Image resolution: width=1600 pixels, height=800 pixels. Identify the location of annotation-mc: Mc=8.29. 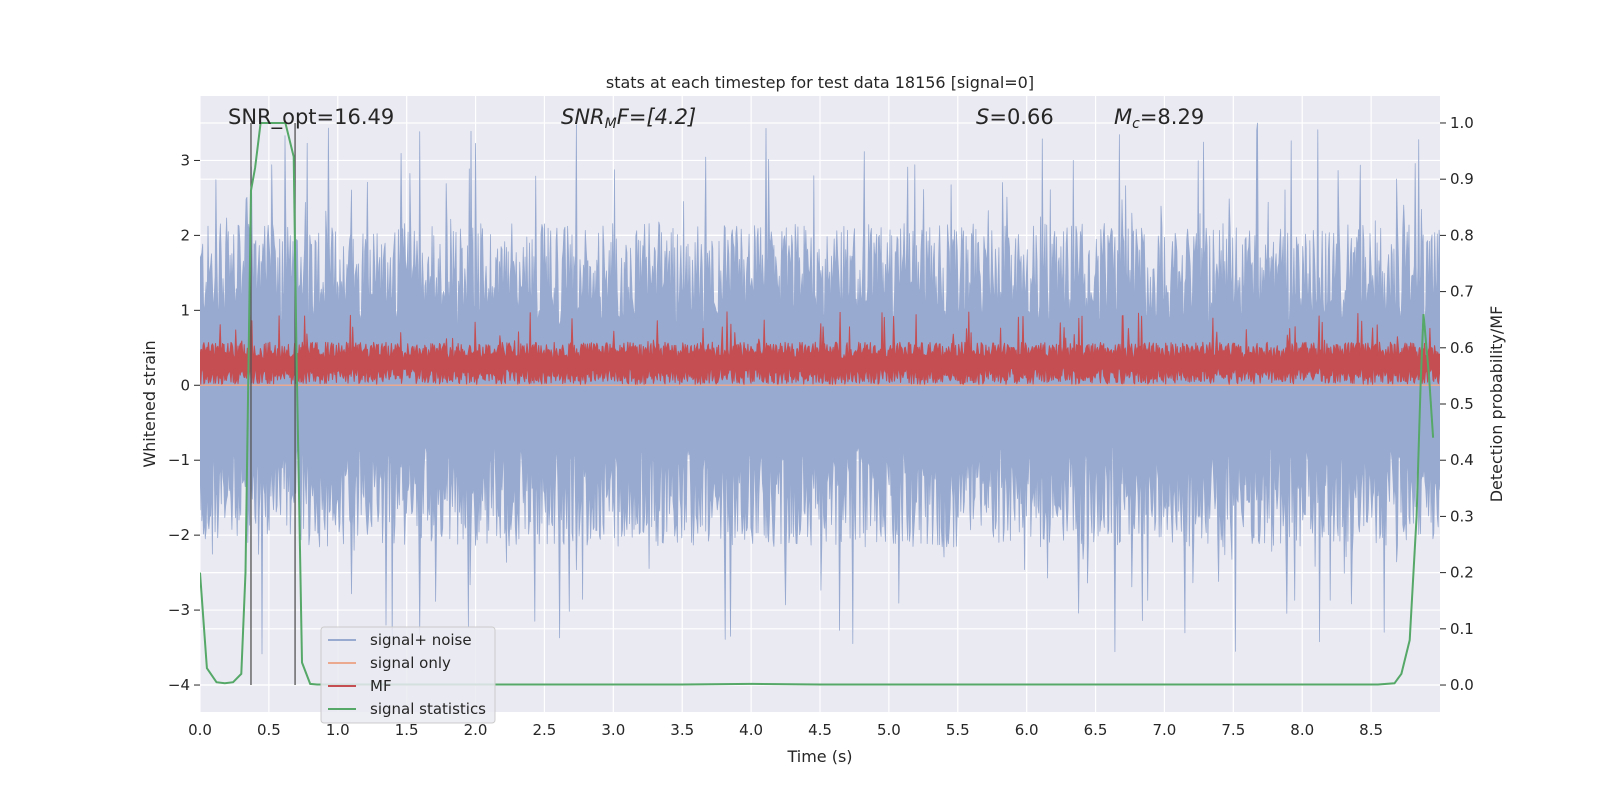
(1159, 118).